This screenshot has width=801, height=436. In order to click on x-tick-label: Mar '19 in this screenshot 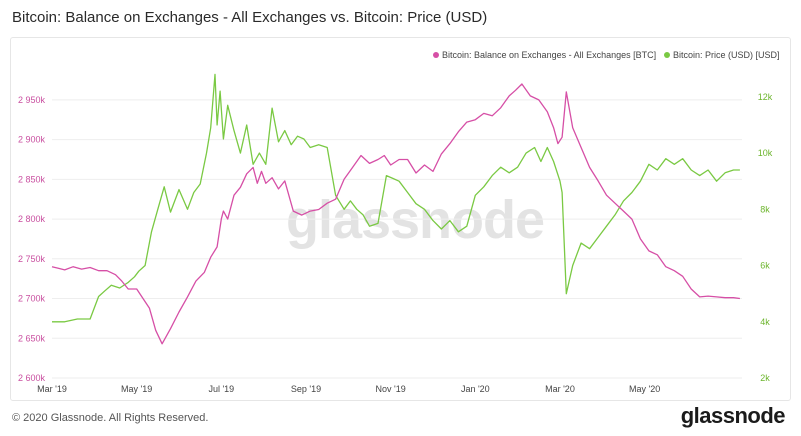, I will do `click(52, 389)`.